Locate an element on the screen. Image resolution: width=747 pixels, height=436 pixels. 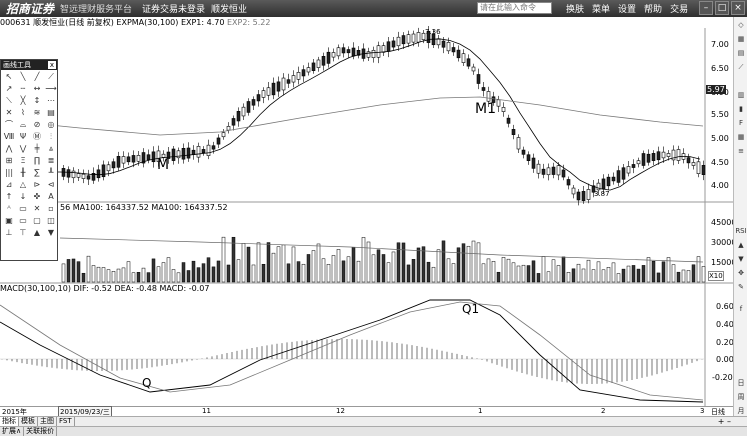
tab-related-quotes: 关联报价 is located at coordinates (41, 431).